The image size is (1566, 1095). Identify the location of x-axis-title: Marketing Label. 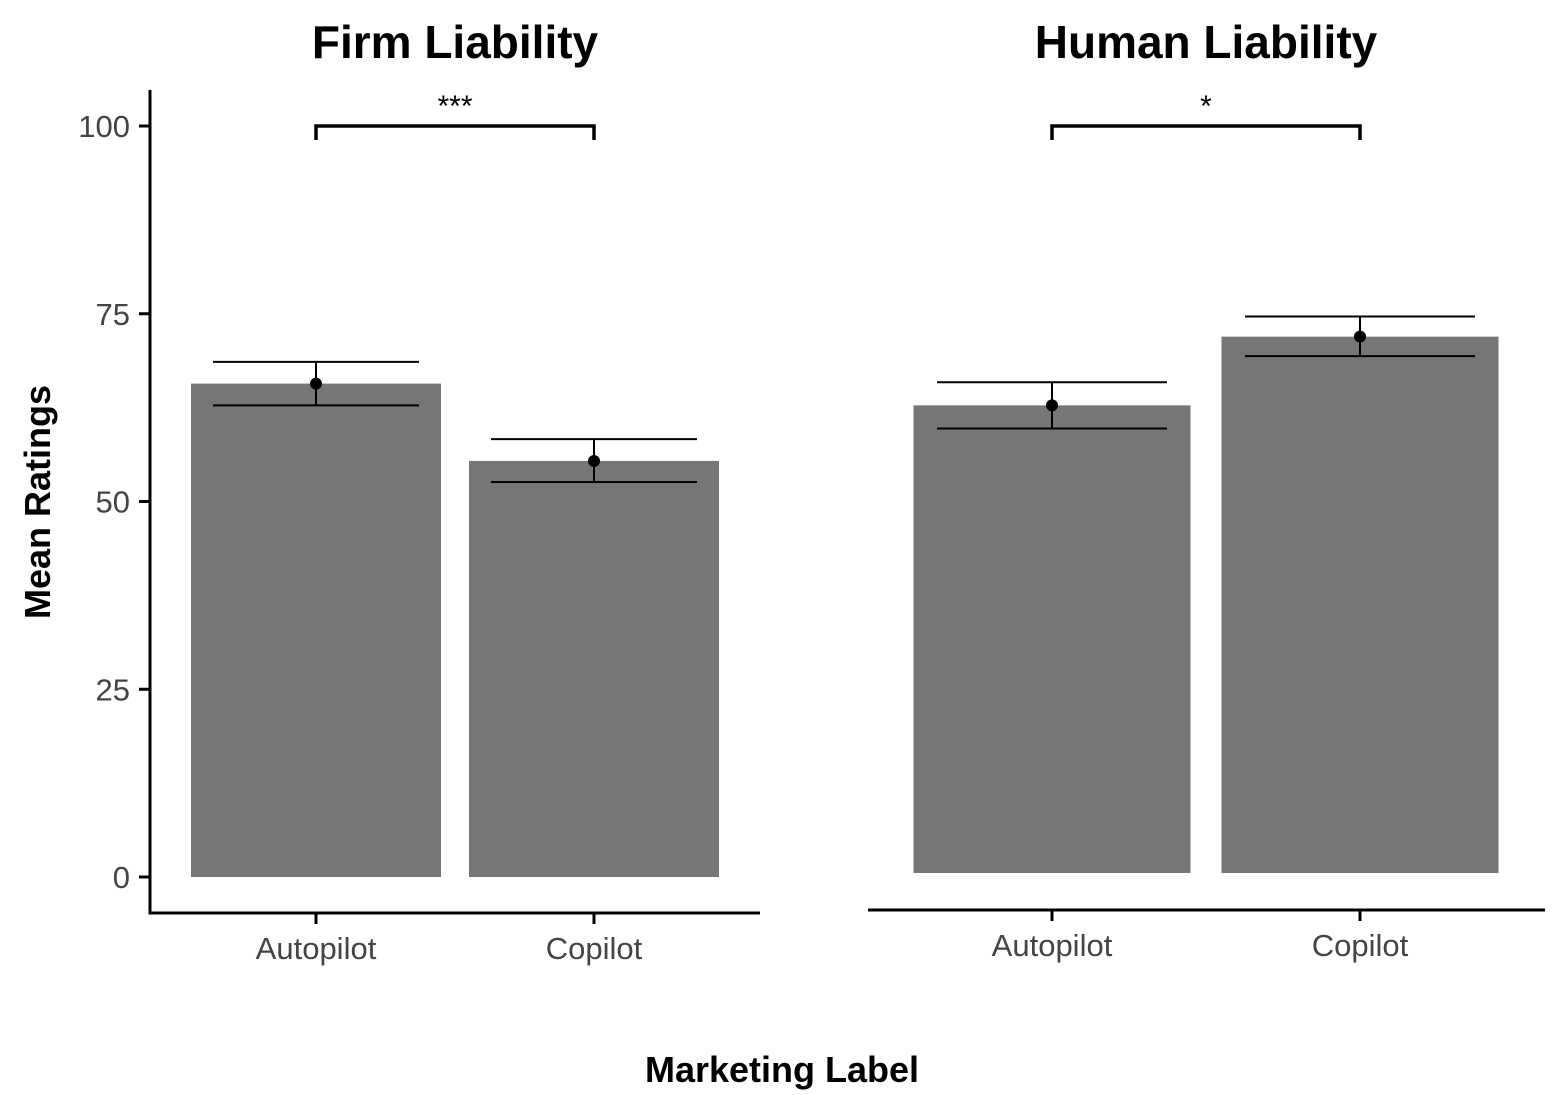
(782, 1069).